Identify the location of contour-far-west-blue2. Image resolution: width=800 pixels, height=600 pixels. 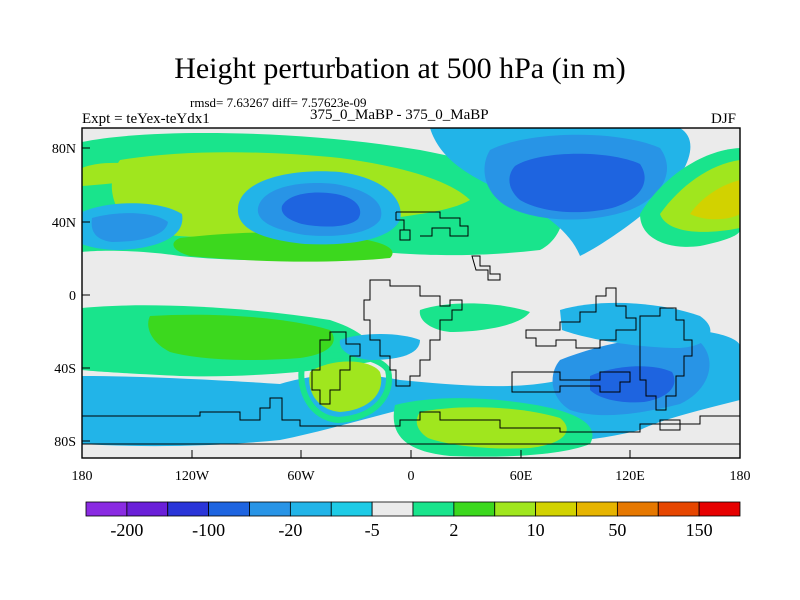
(129, 227).